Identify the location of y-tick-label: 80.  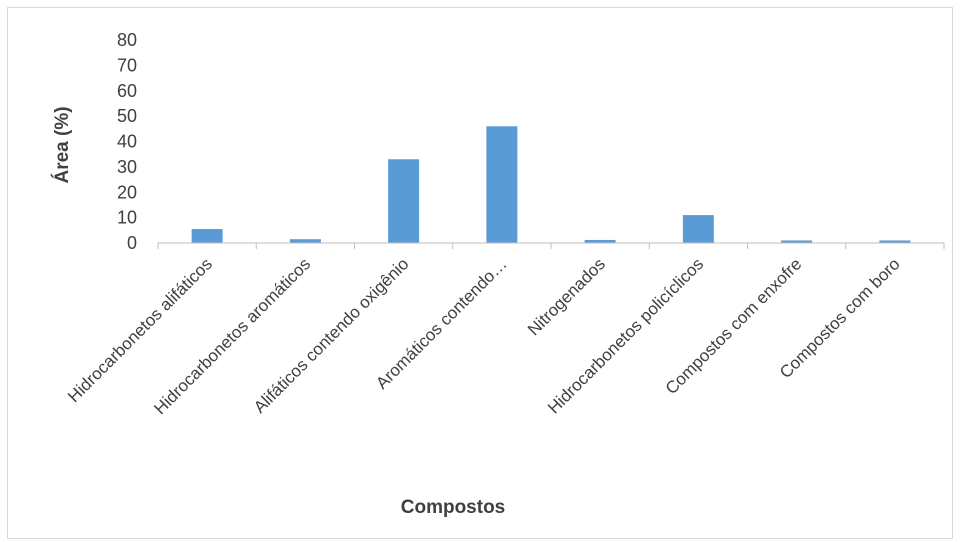
(127, 40).